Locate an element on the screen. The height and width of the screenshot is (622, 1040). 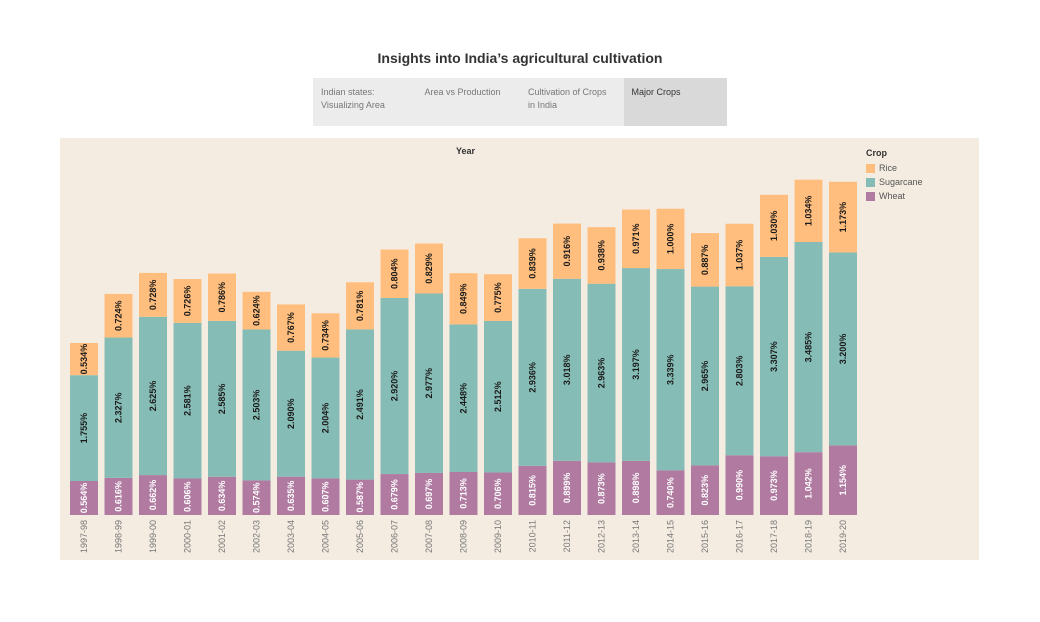
data-label-rice-2018-19: 1.034% is located at coordinates (809, 211).